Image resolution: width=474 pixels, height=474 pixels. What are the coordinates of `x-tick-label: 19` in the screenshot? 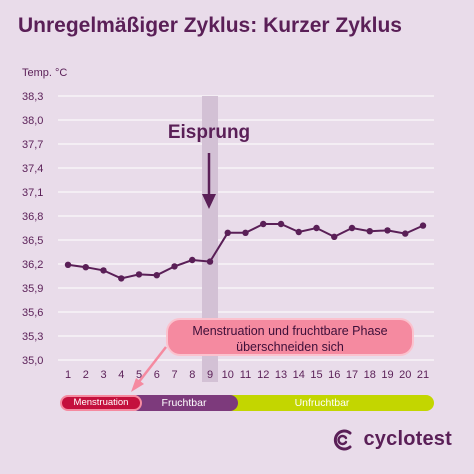 It's located at (387, 375).